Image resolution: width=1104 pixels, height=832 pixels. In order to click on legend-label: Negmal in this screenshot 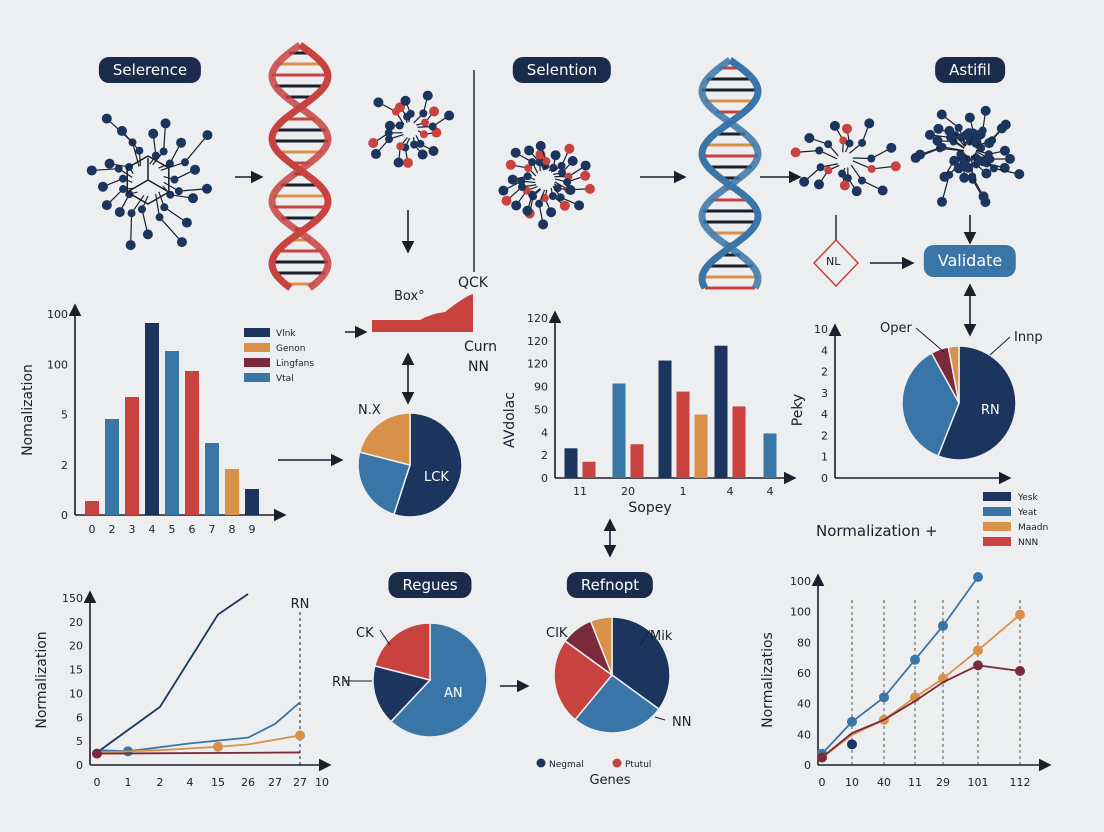, I will do `click(566, 765)`.